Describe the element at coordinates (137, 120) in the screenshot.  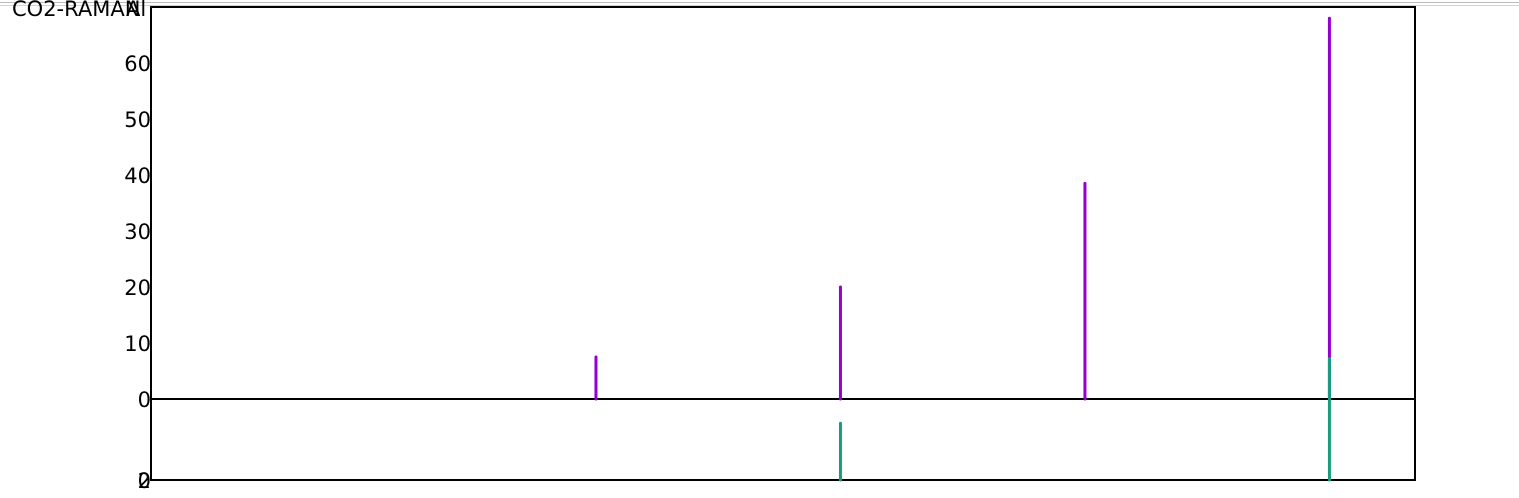
I see `y-tick-label-upper: 50` at that location.